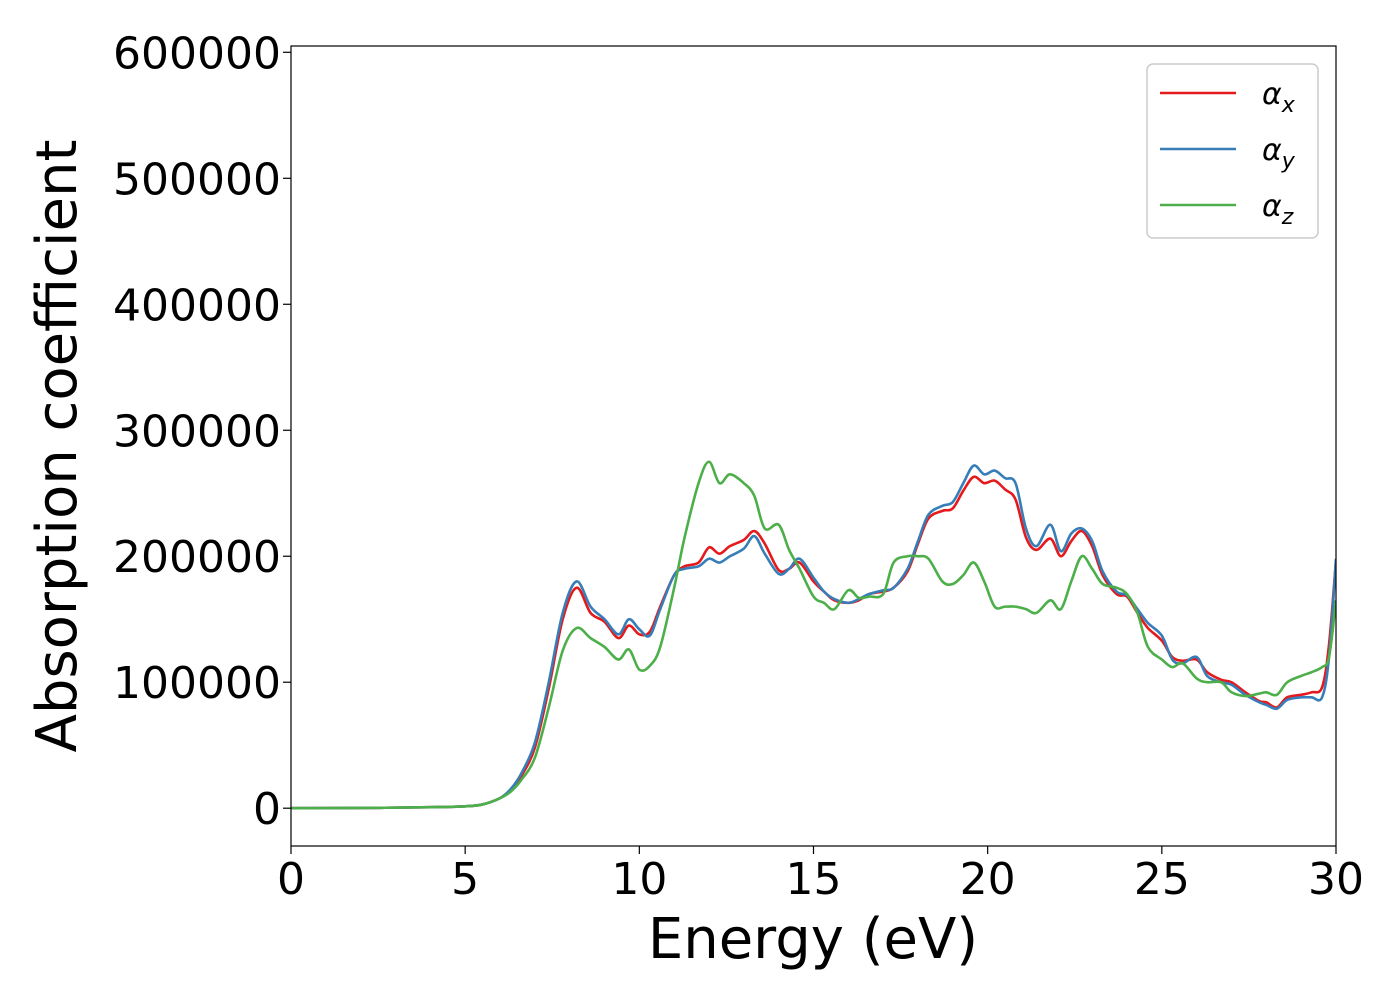  Describe the element at coordinates (988, 879) in the screenshot. I see `x-tick-label: 20` at that location.